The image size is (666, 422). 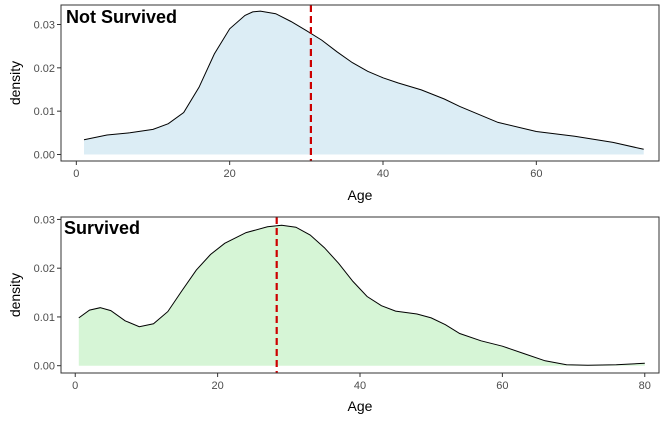 I want to click on panel-title: Not Survived, so click(x=121, y=17).